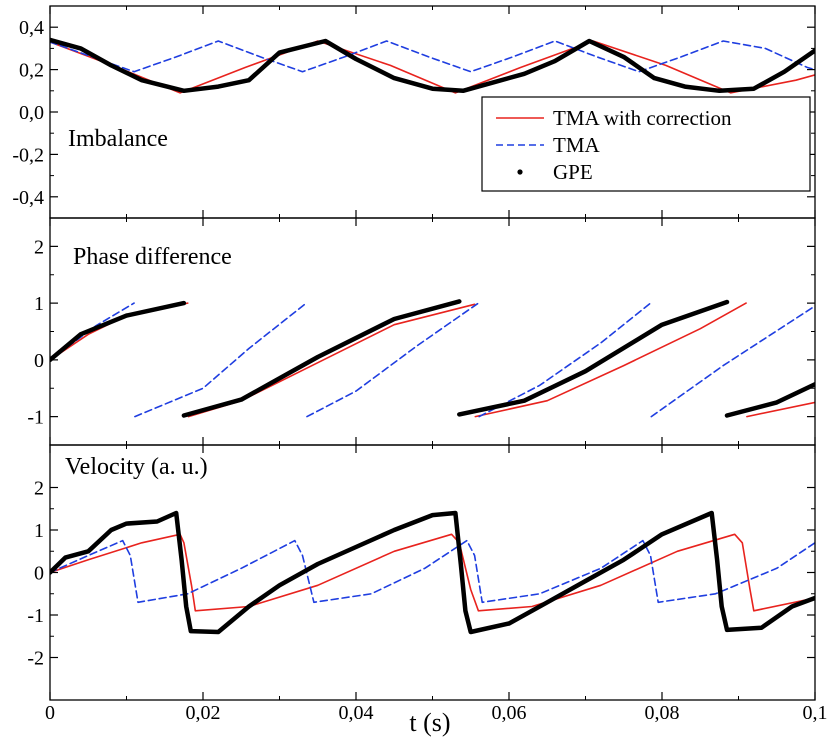 The height and width of the screenshot is (740, 830). I want to click on phase-ytick-label: 2, so click(39, 247).